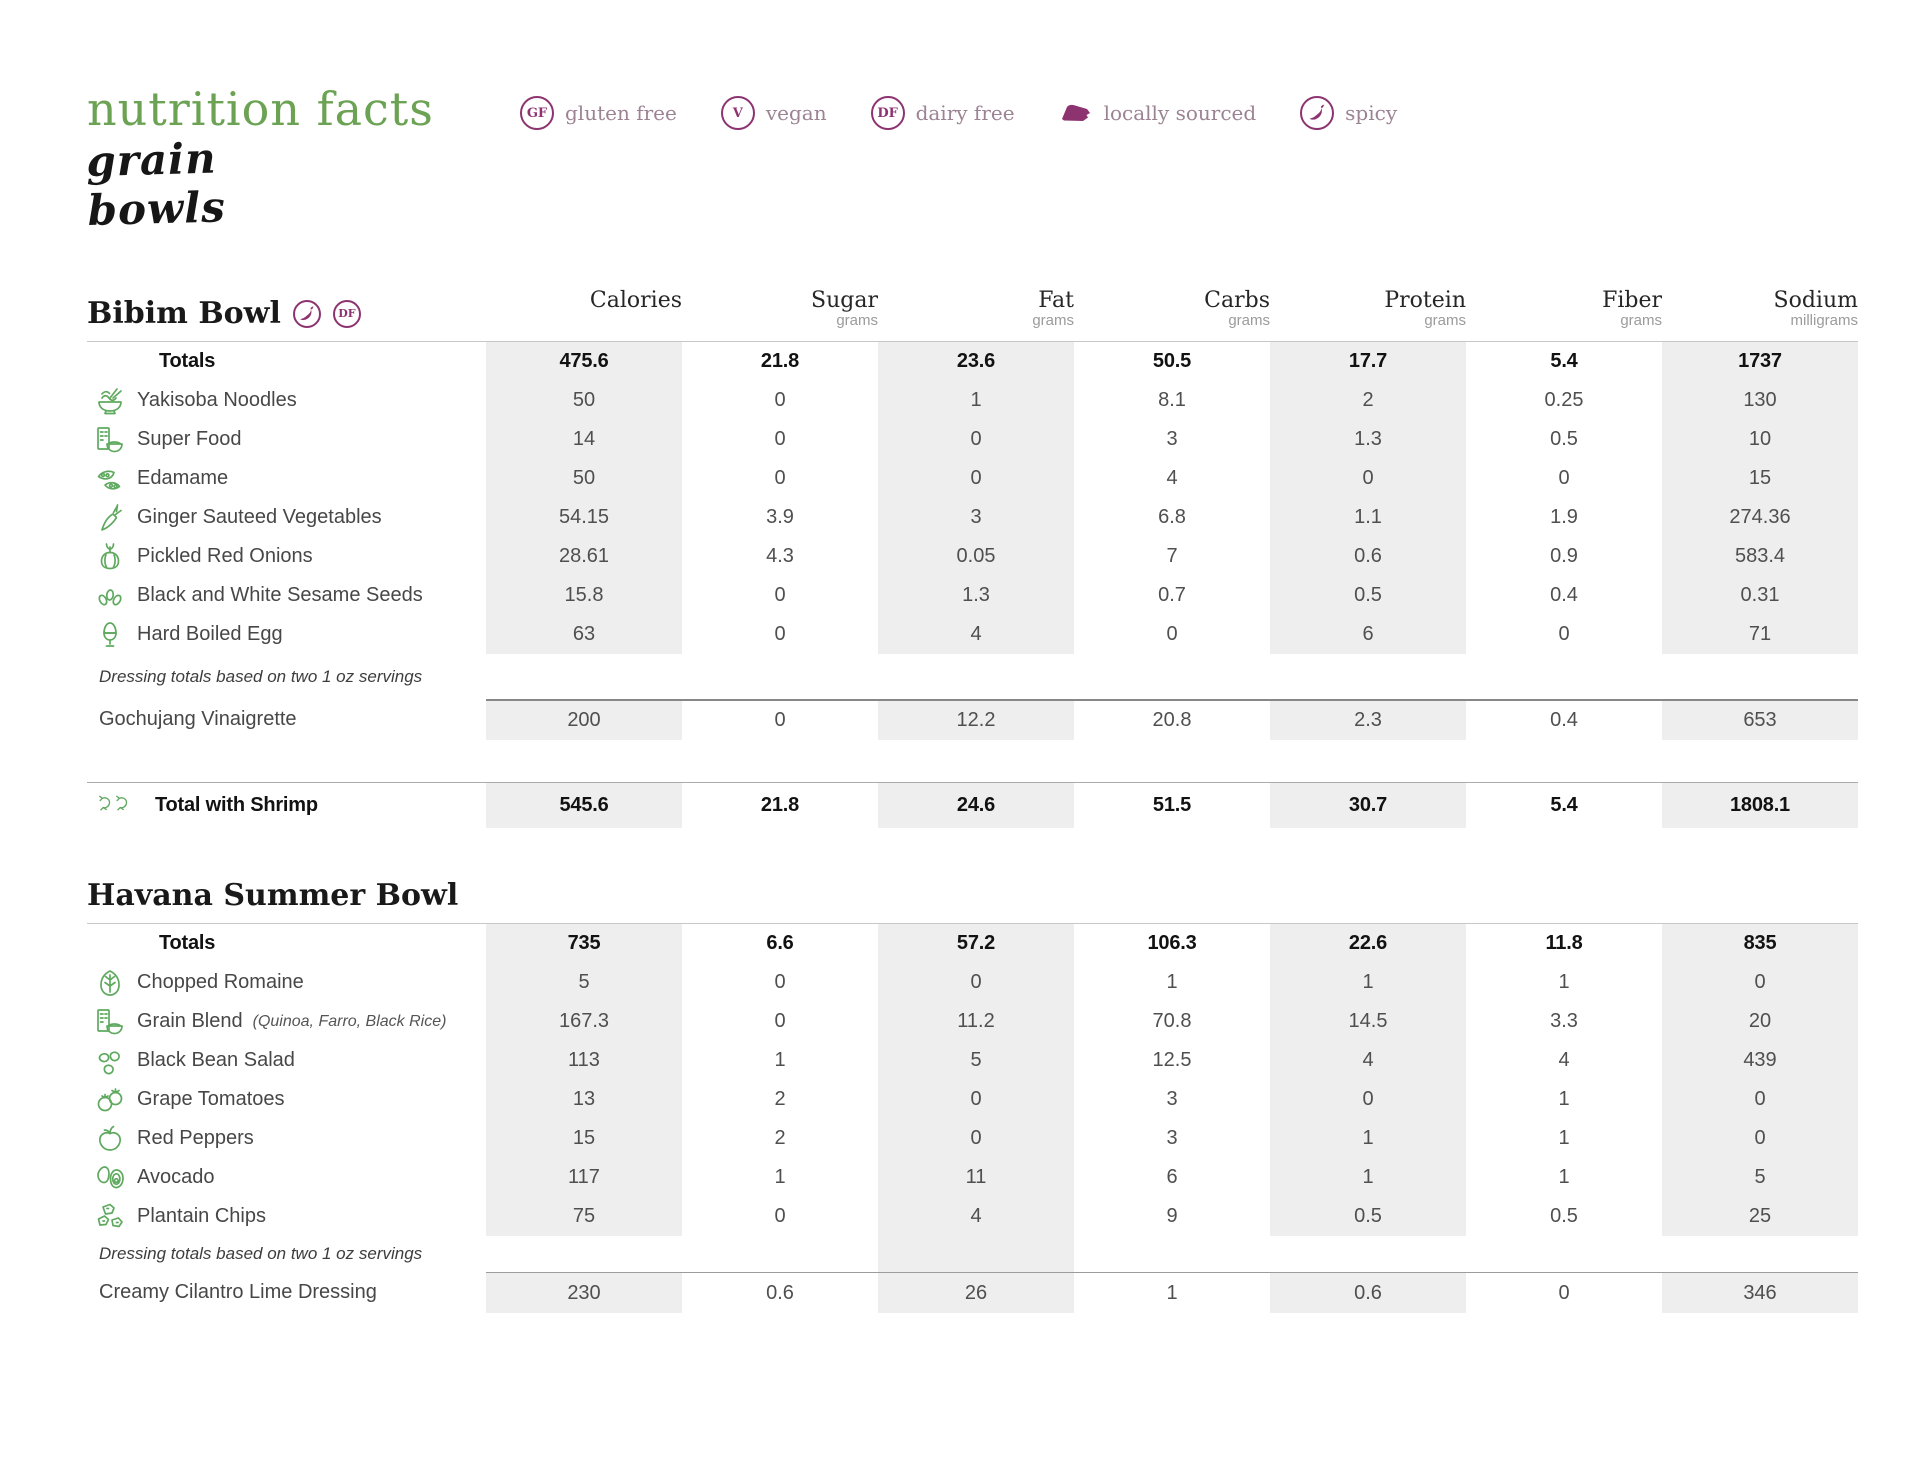 Image resolution: width=1920 pixels, height=1484 pixels. What do you see at coordinates (110, 1061) in the screenshot?
I see `beans-icon` at bounding box center [110, 1061].